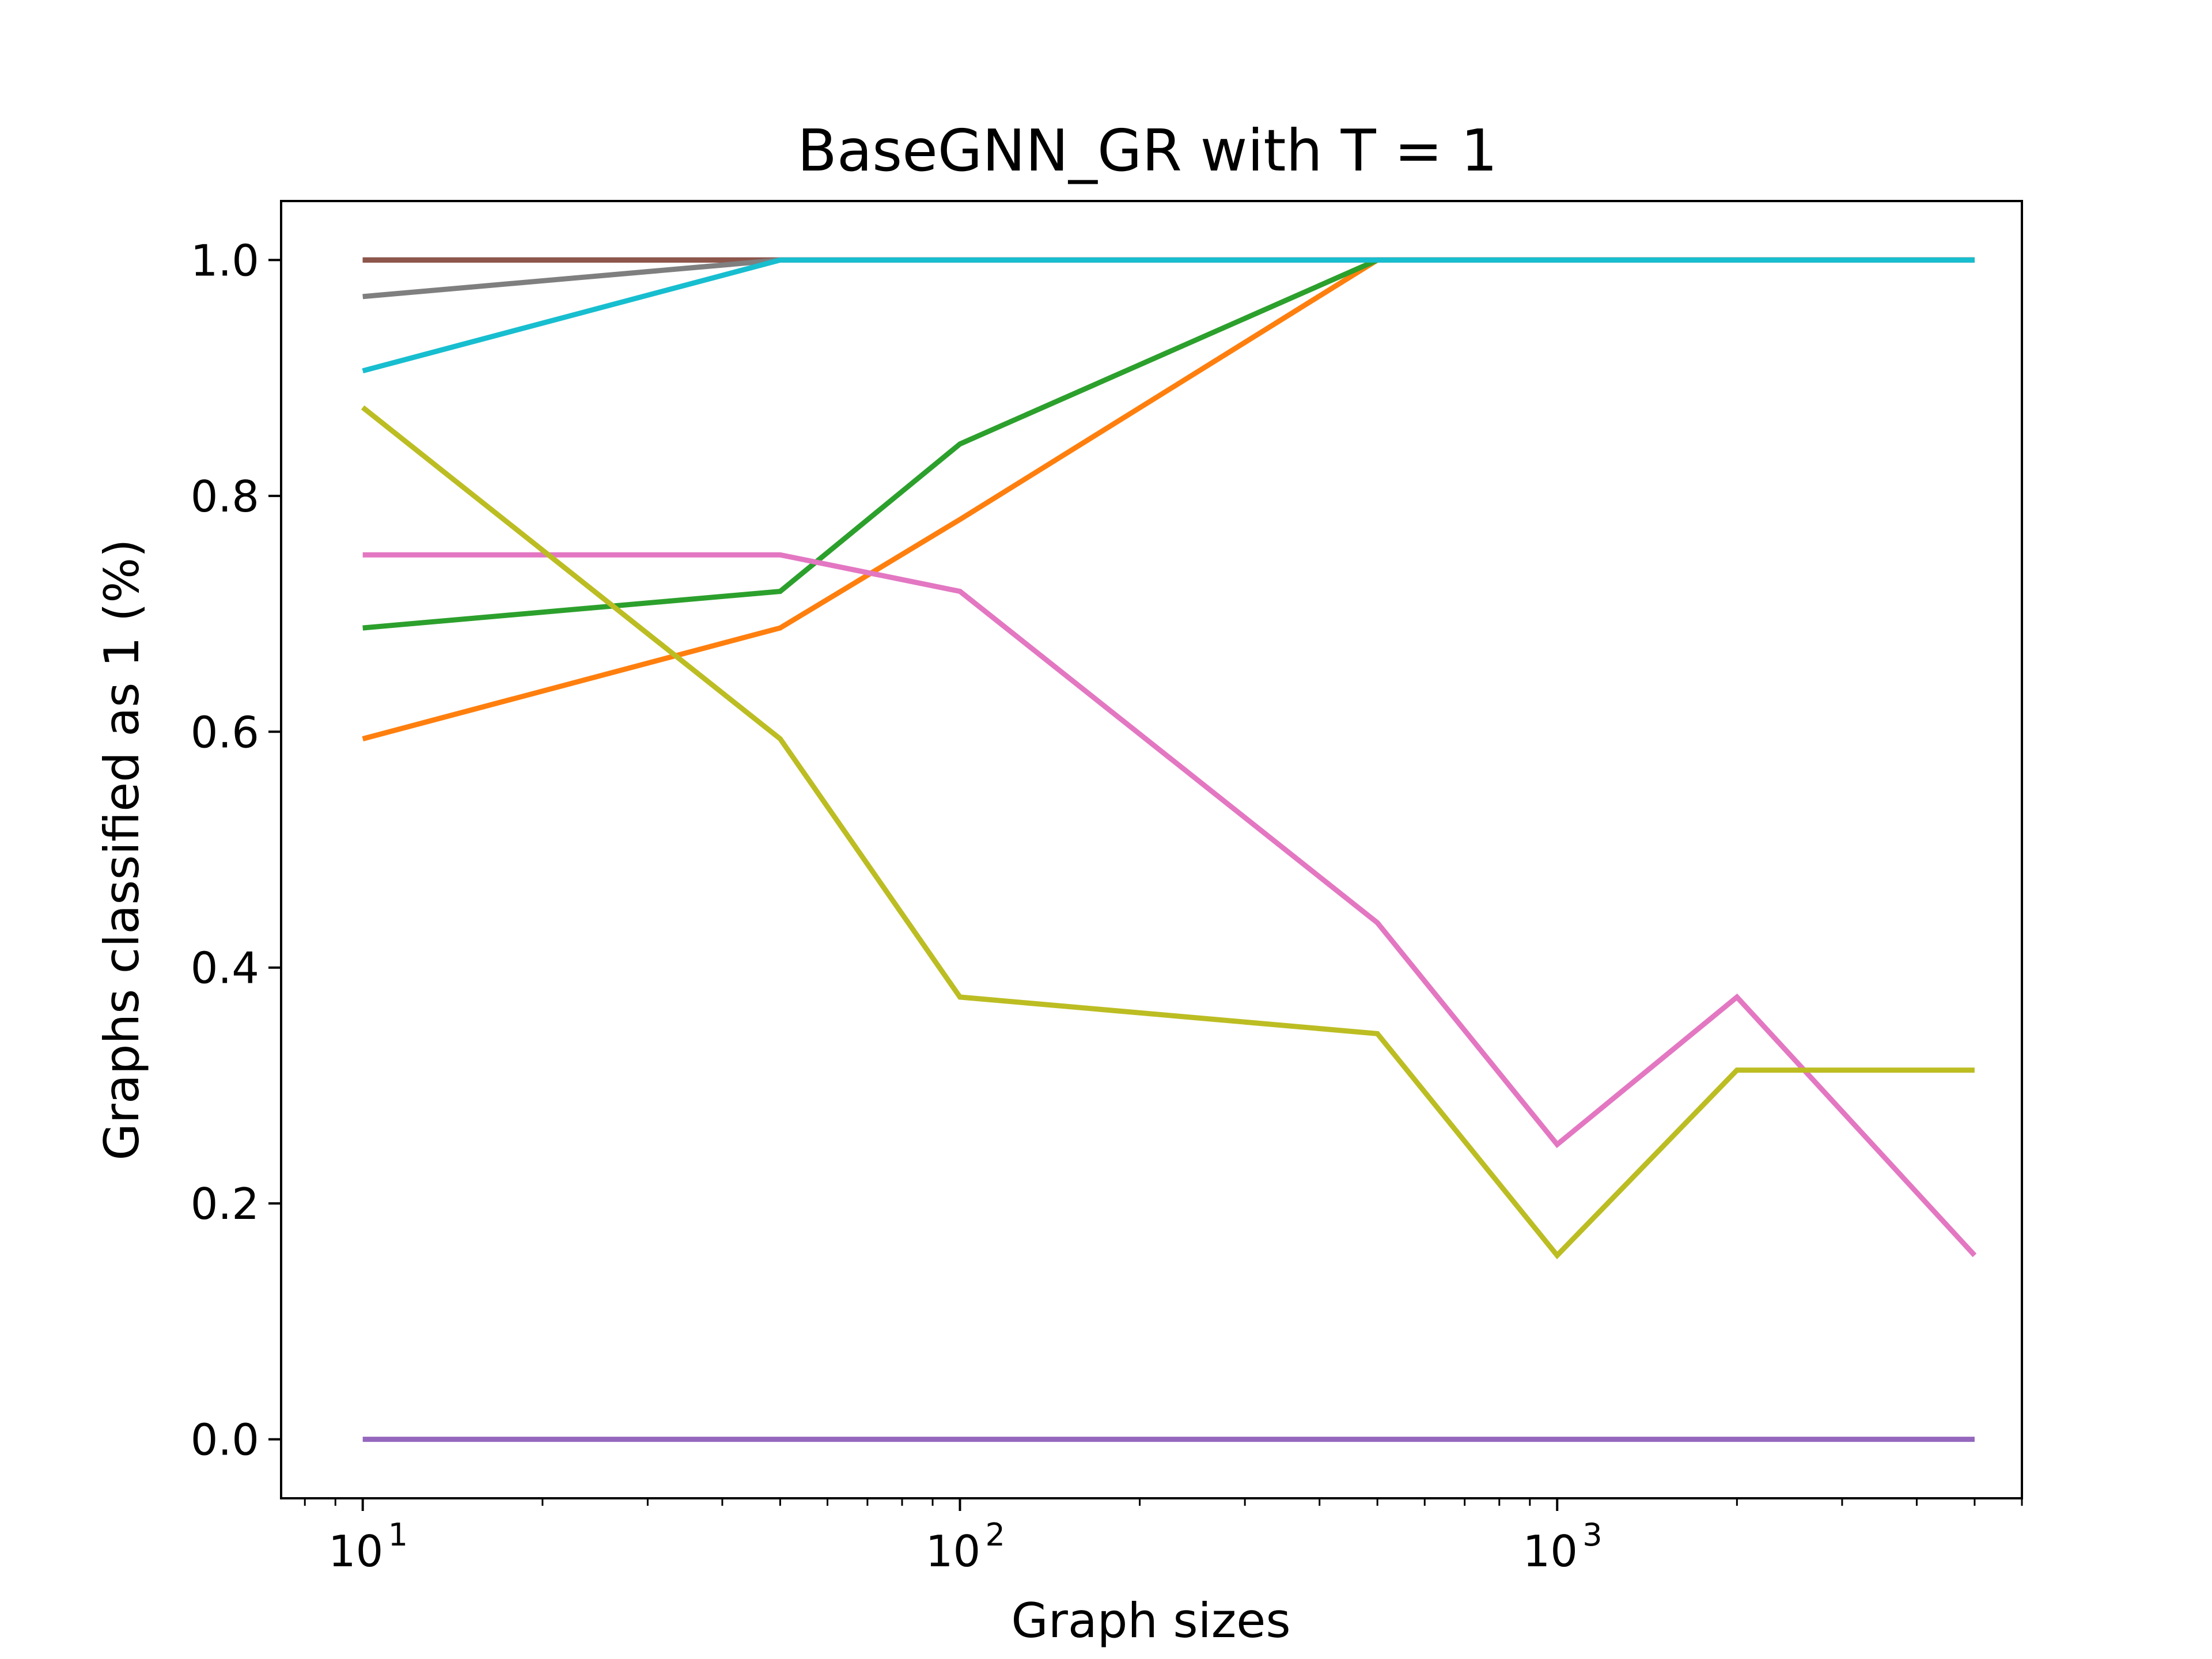 This screenshot has height=1659, width=2212. What do you see at coordinates (225, 1440) in the screenshot?
I see `y-tick-label: 0.0` at bounding box center [225, 1440].